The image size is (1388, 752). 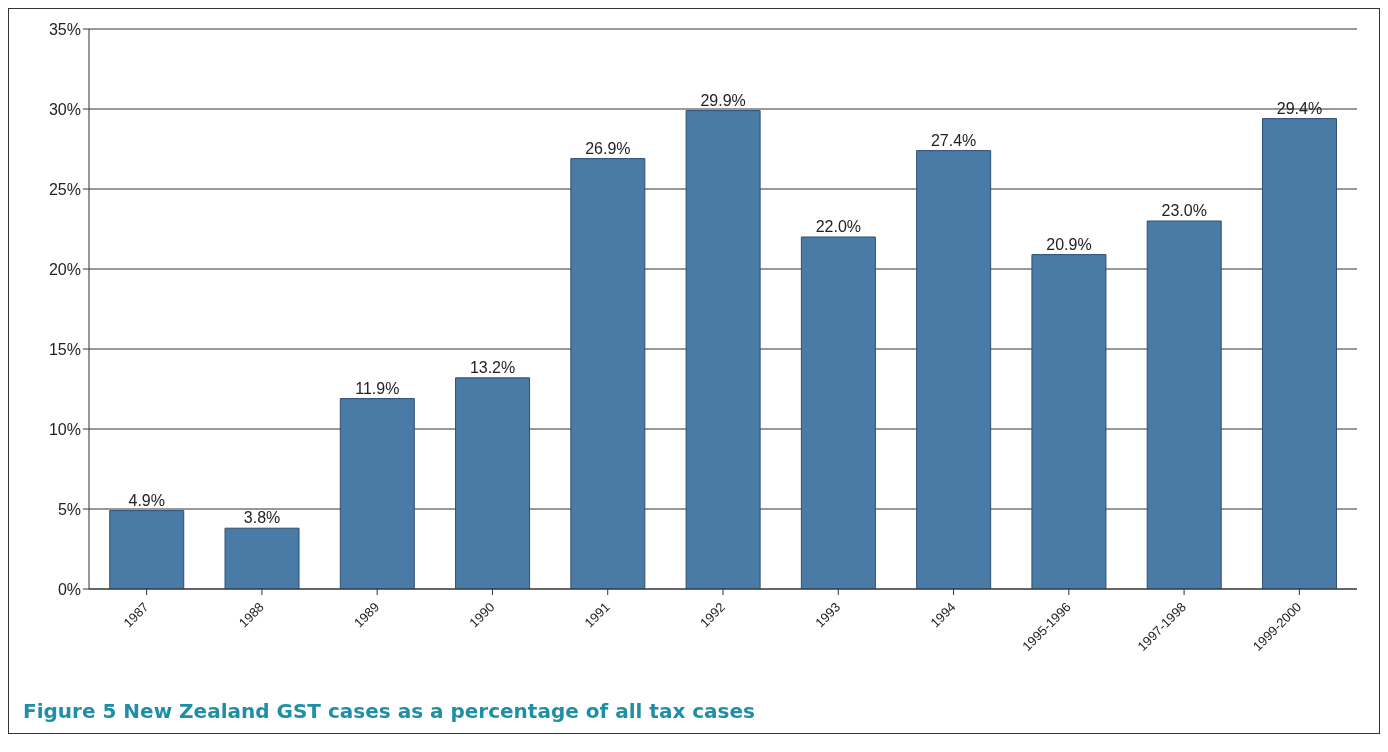 I want to click on y-tick-label: 35%, so click(x=64, y=29).